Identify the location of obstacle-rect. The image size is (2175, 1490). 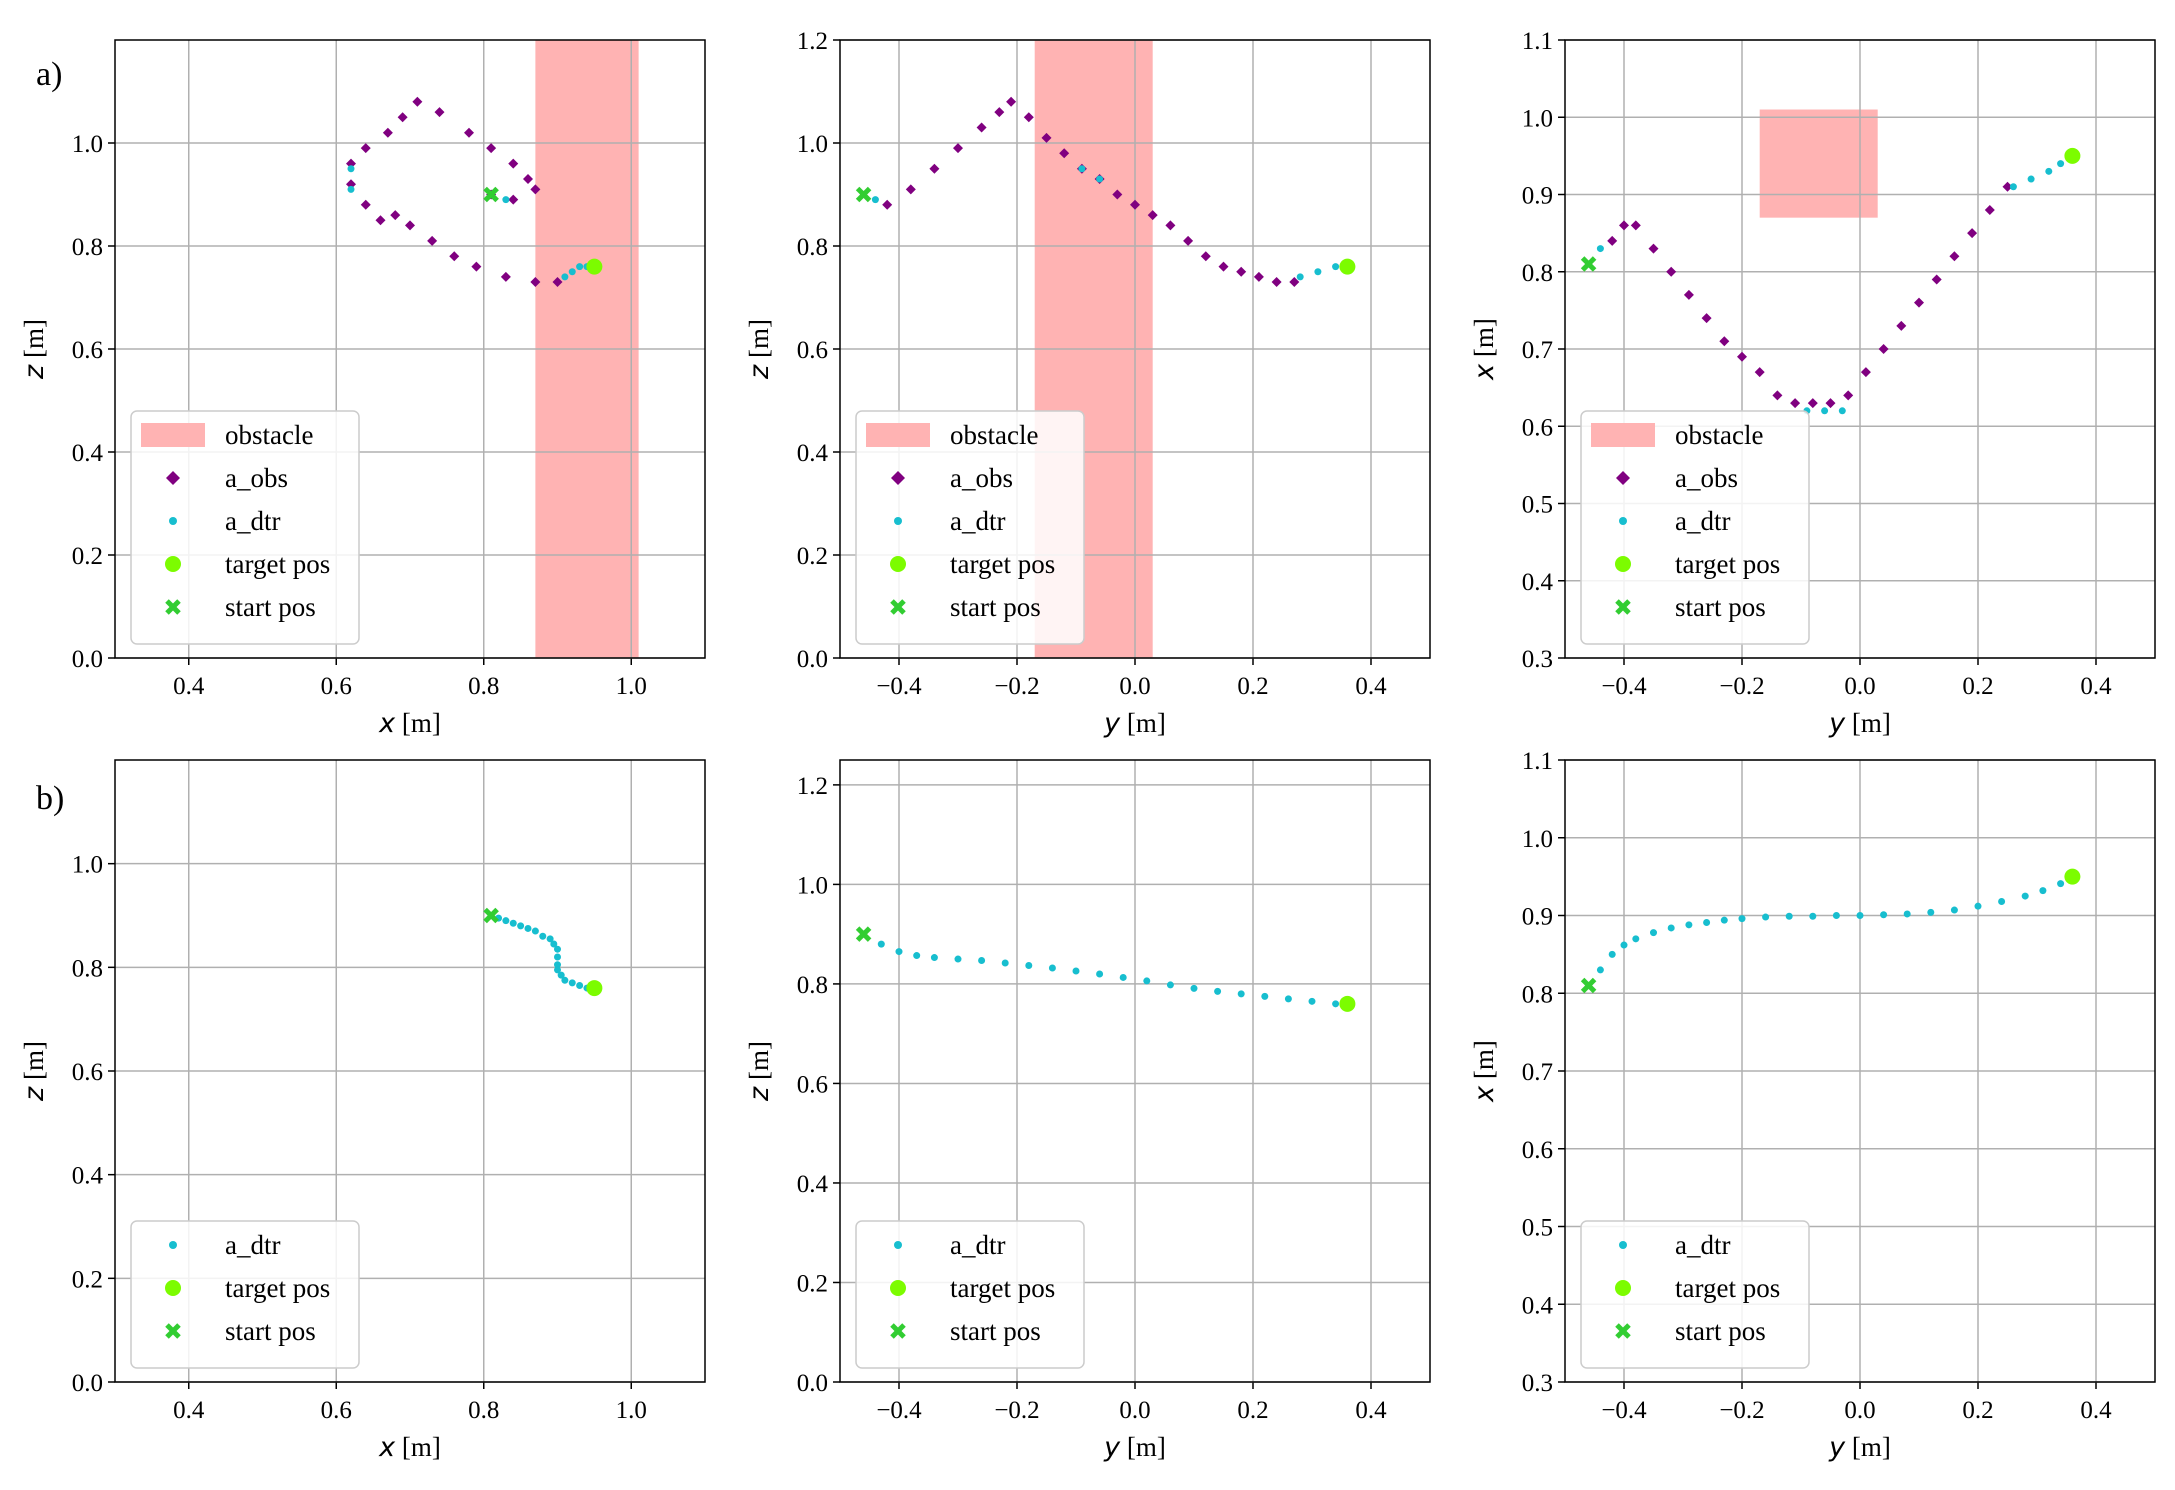
(1818, 163).